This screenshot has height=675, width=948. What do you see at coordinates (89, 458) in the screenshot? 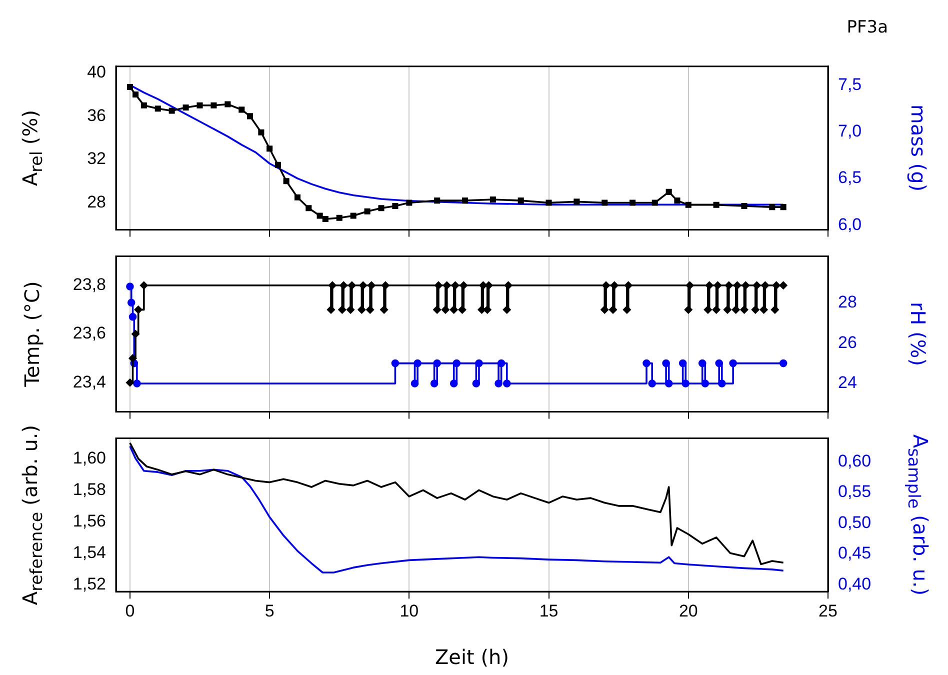
I see `y-tick-label: 1,60` at bounding box center [89, 458].